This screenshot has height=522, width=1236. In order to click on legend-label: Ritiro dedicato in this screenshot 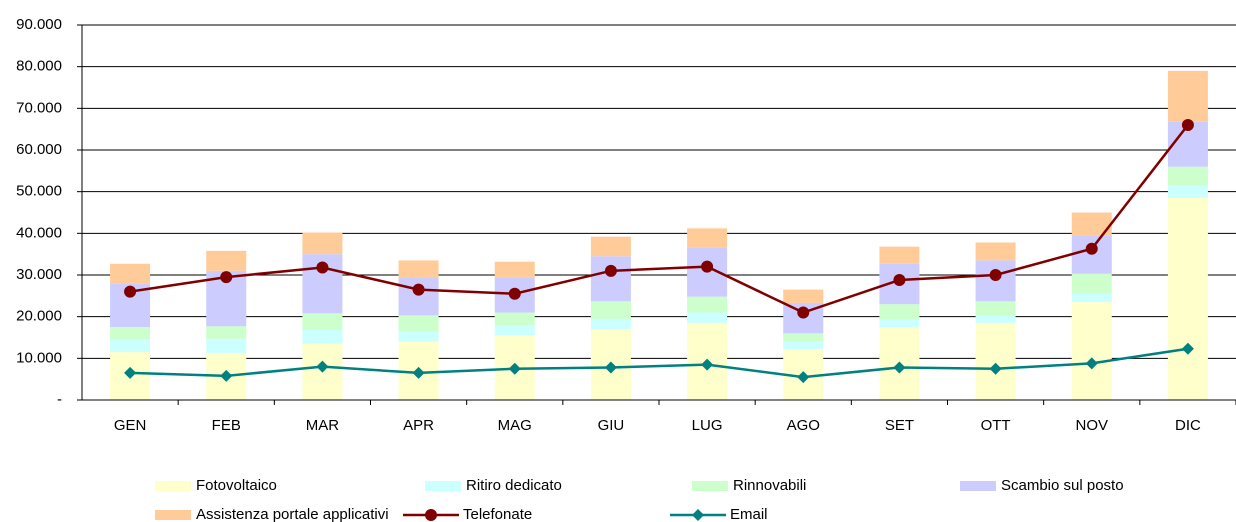, I will do `click(514, 485)`.